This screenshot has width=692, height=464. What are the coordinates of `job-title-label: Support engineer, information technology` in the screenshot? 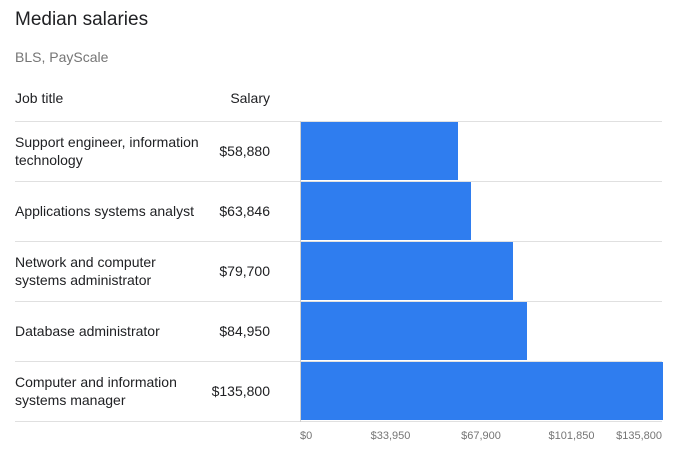 It's located at (107, 151).